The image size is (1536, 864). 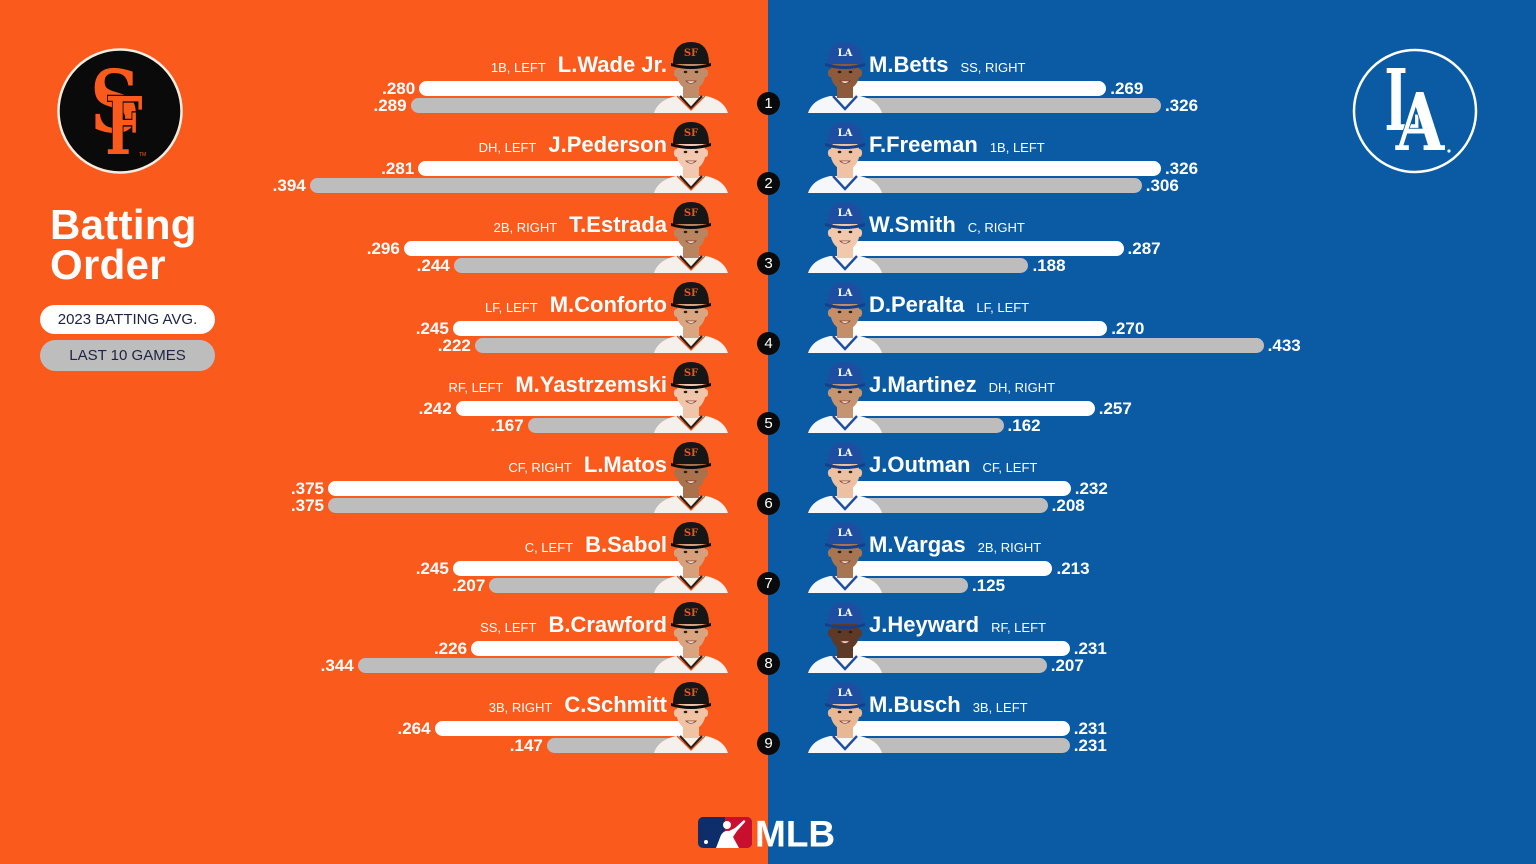 I want to click on last-10-avg-value: .306, so click(x=1162, y=185).